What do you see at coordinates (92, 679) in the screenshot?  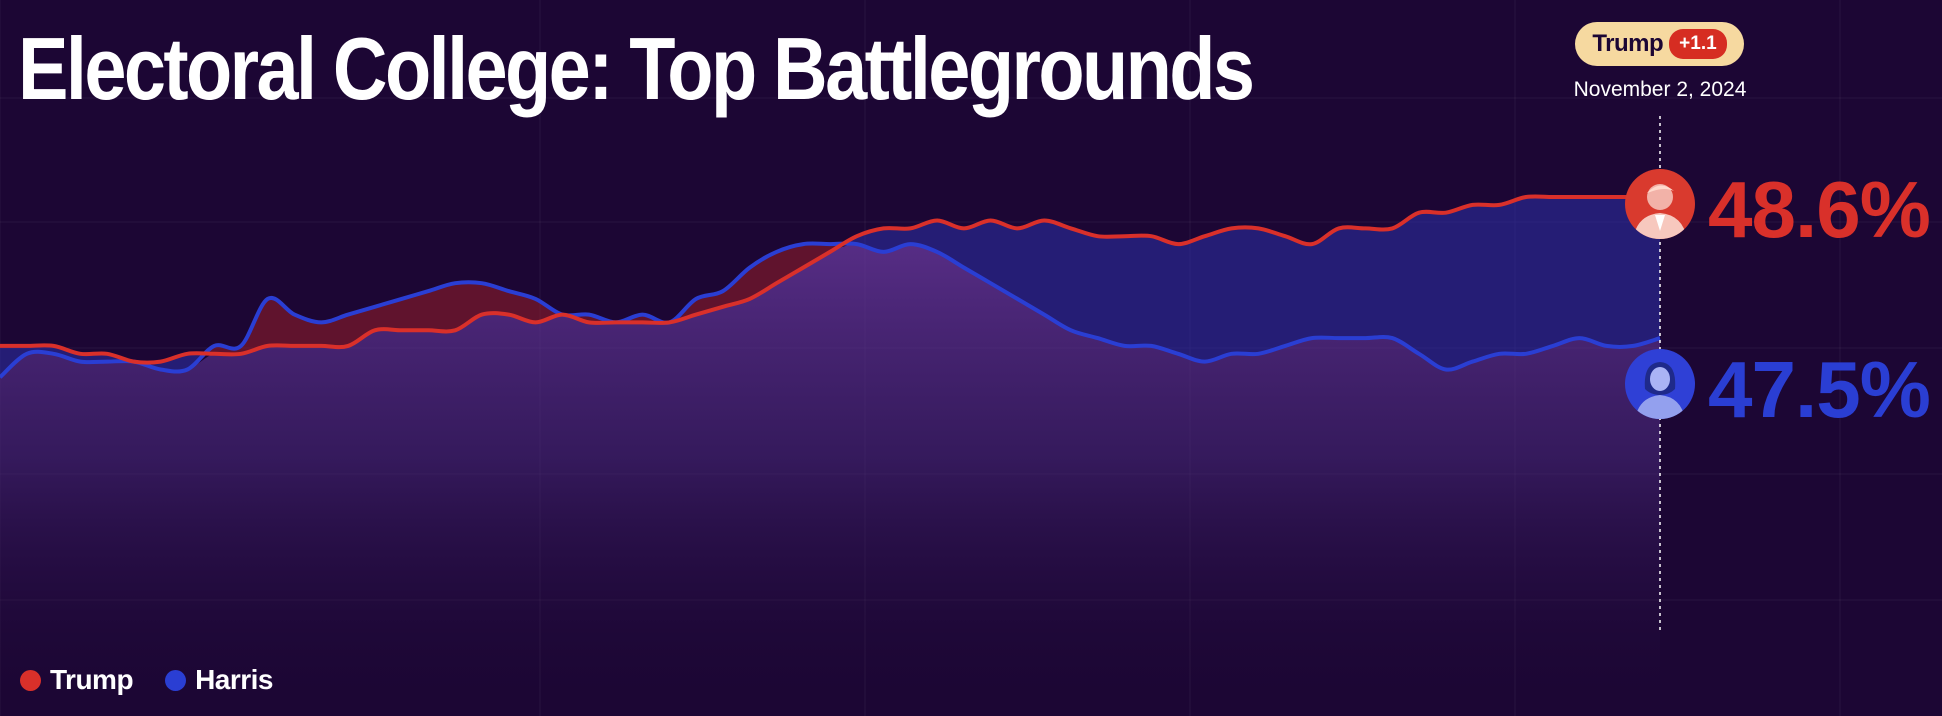 I see `legend-label-trump: Trump` at bounding box center [92, 679].